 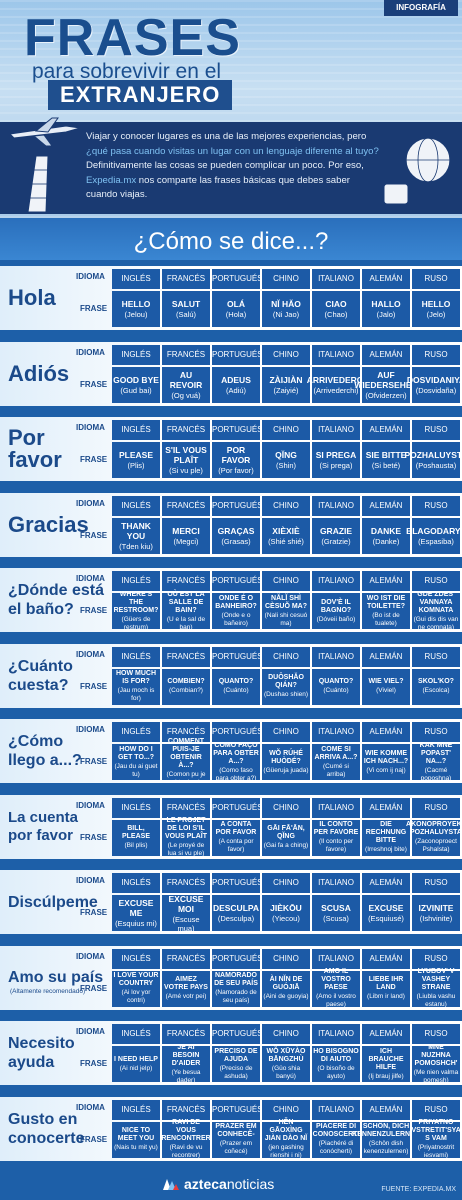 I want to click on translation-box: HALLO (Jalo), so click(x=386, y=309).